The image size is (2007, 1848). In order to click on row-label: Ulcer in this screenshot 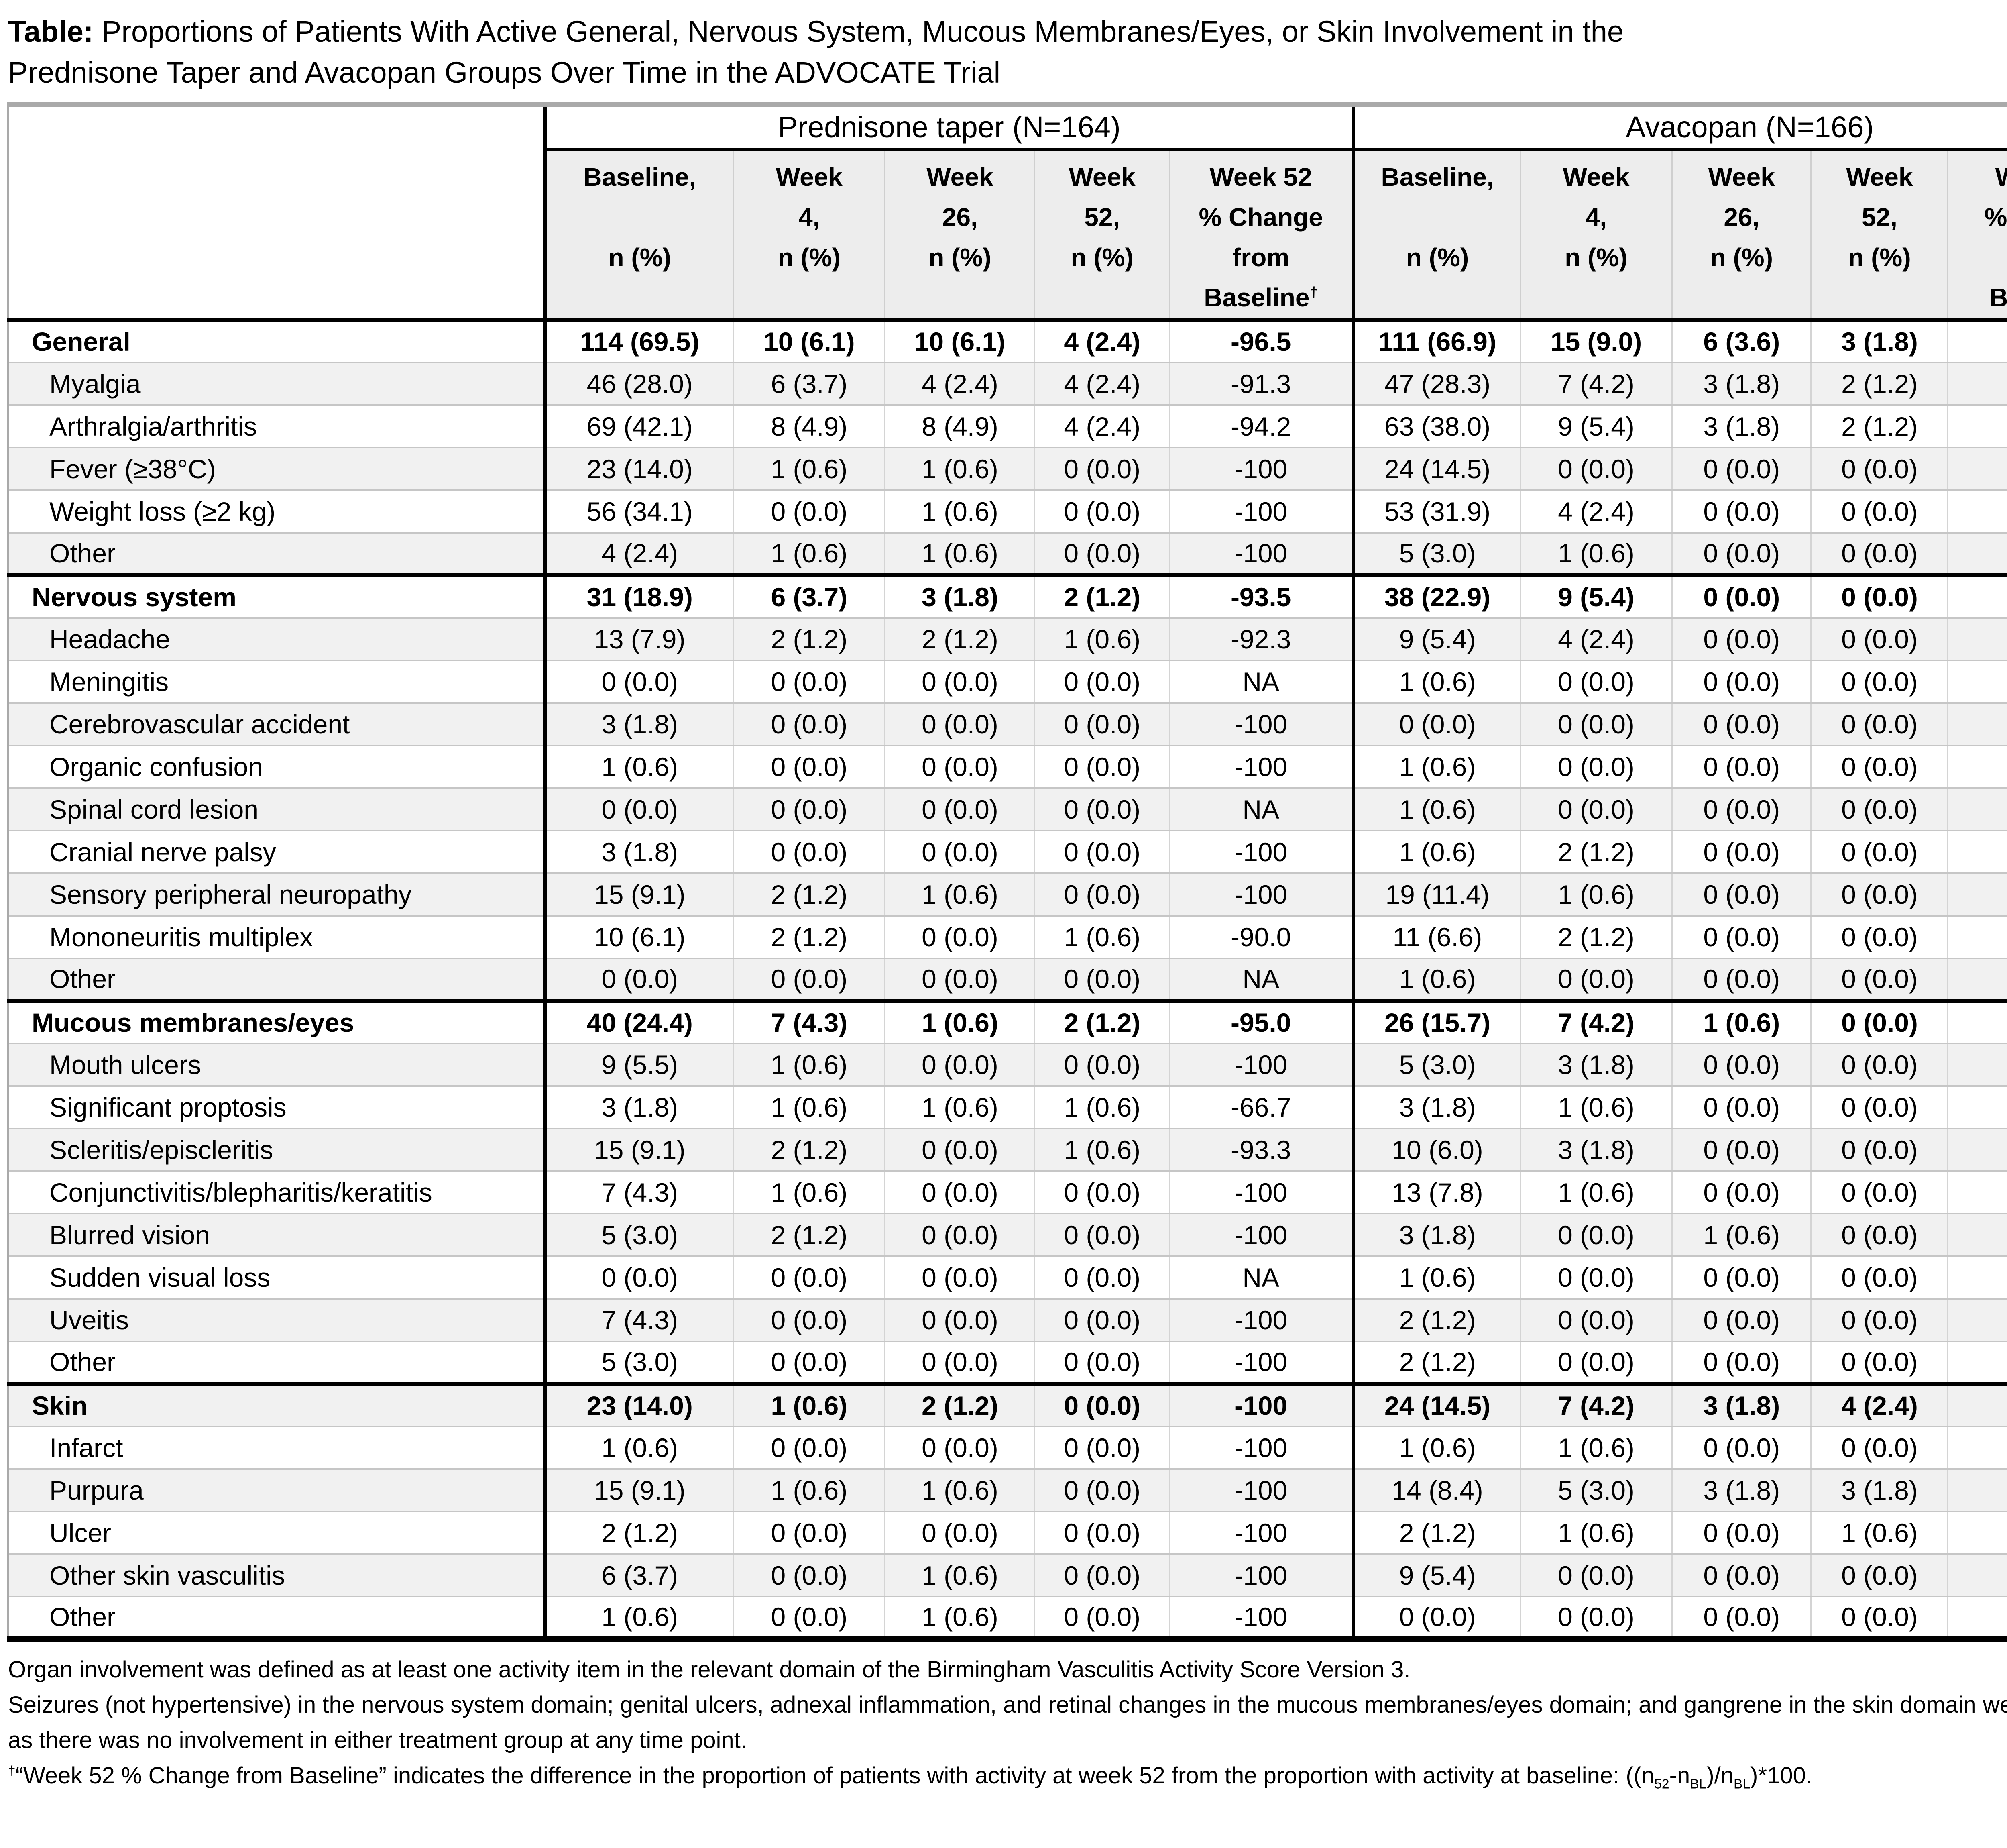, I will do `click(276, 1532)`.